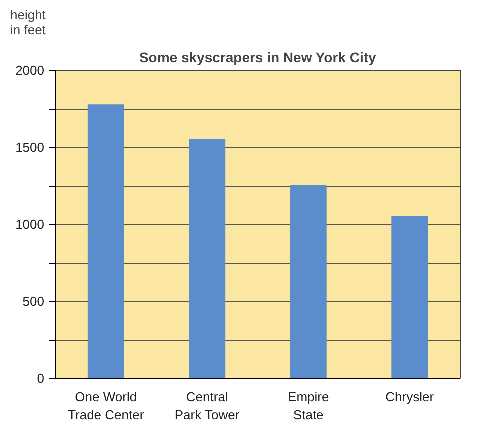  I want to click on x-tick-label: One World Trade Center, so click(106, 406).